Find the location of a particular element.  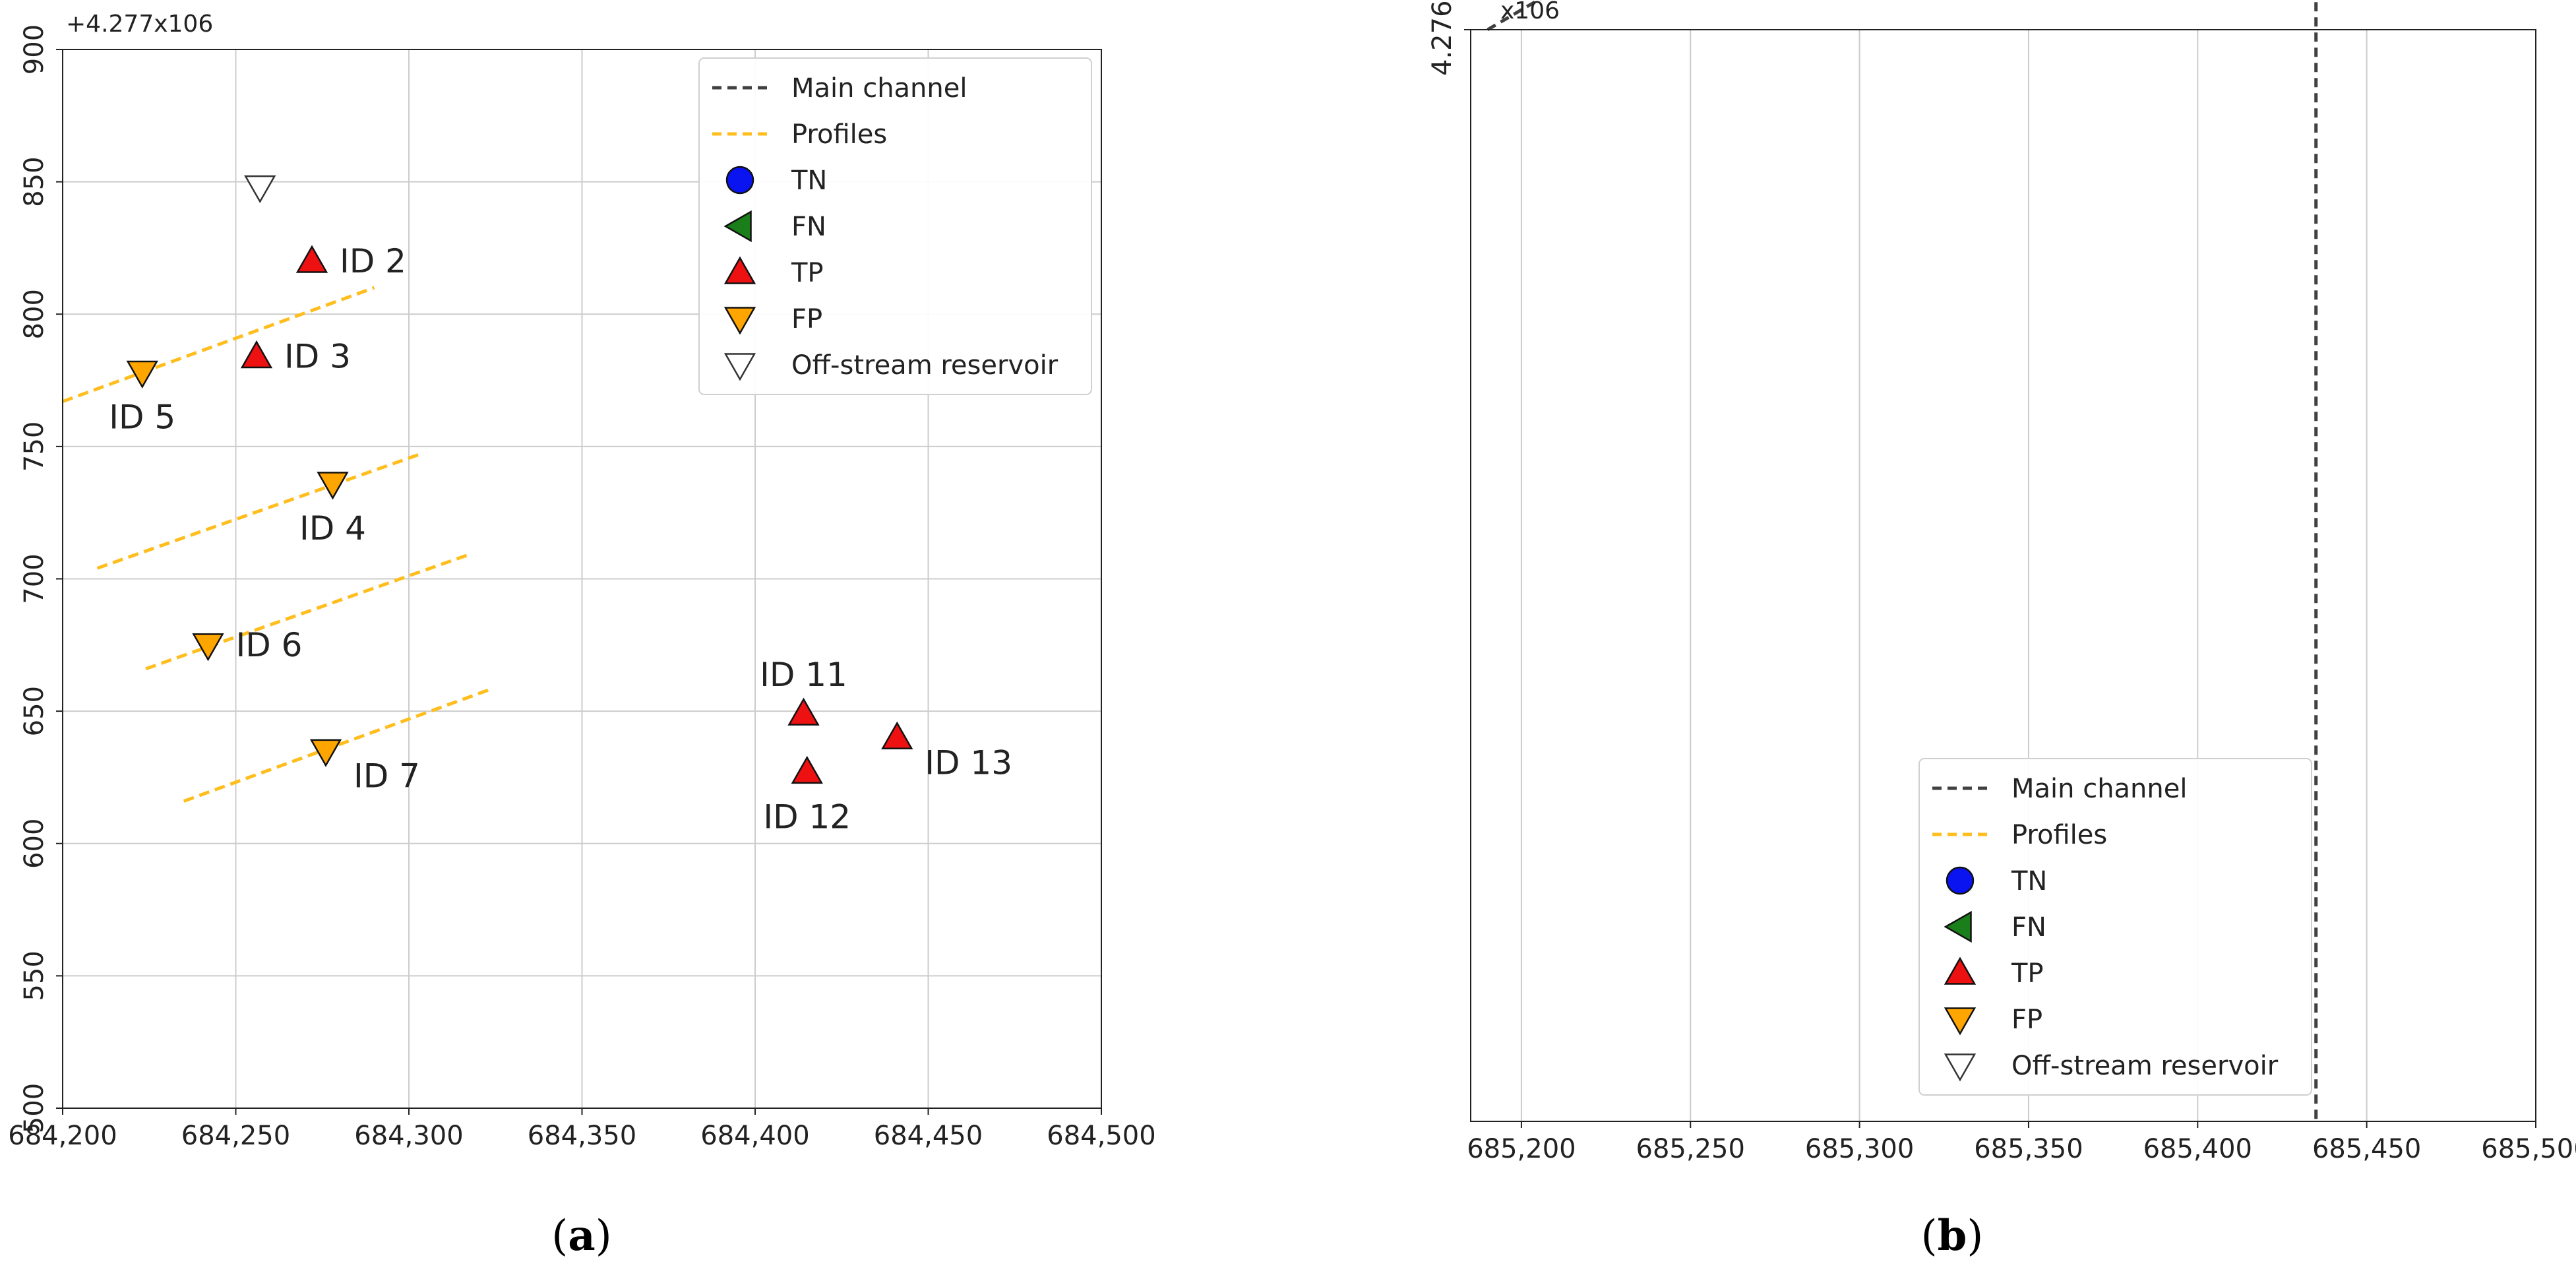

y-tick-label: 800 is located at coordinates (34, 314).